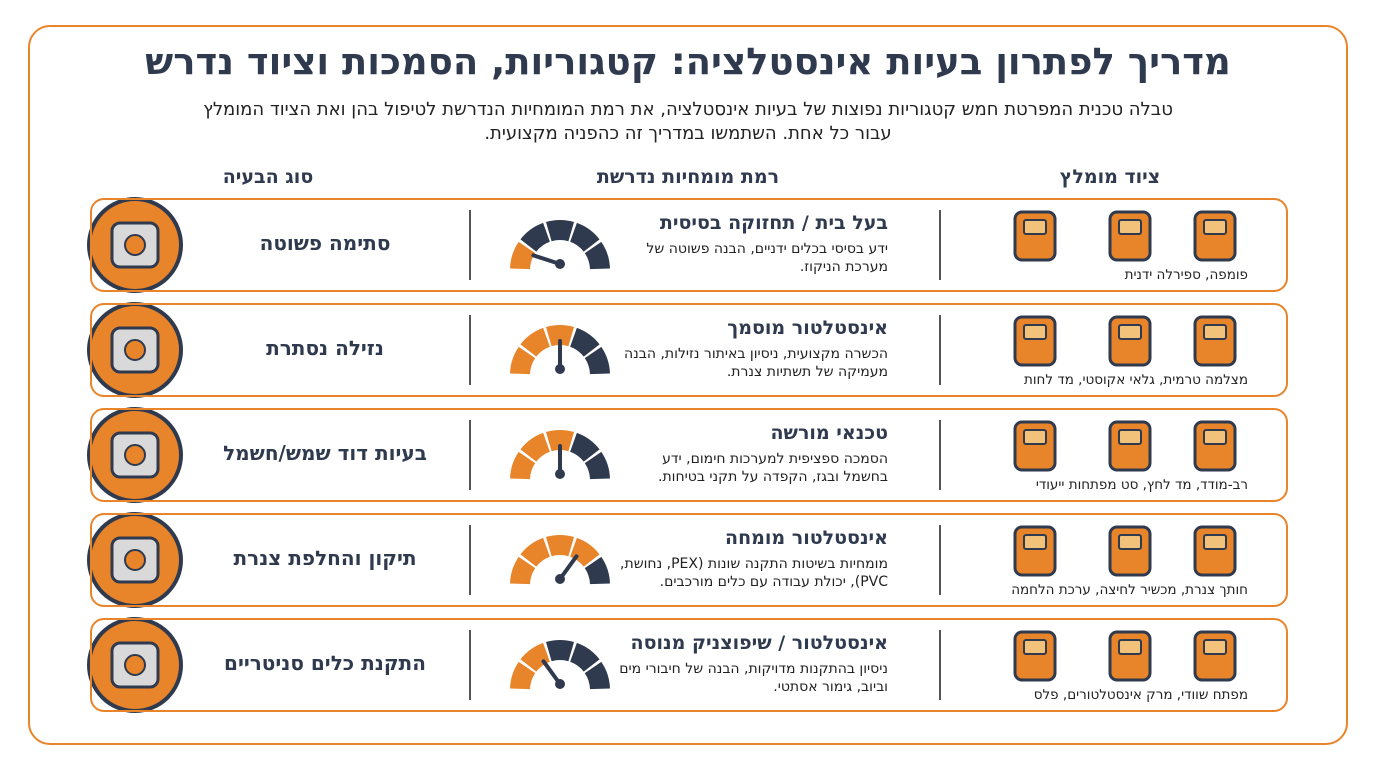  I want to click on problem-type: התקנת כלים סניטריים, so click(325, 663).